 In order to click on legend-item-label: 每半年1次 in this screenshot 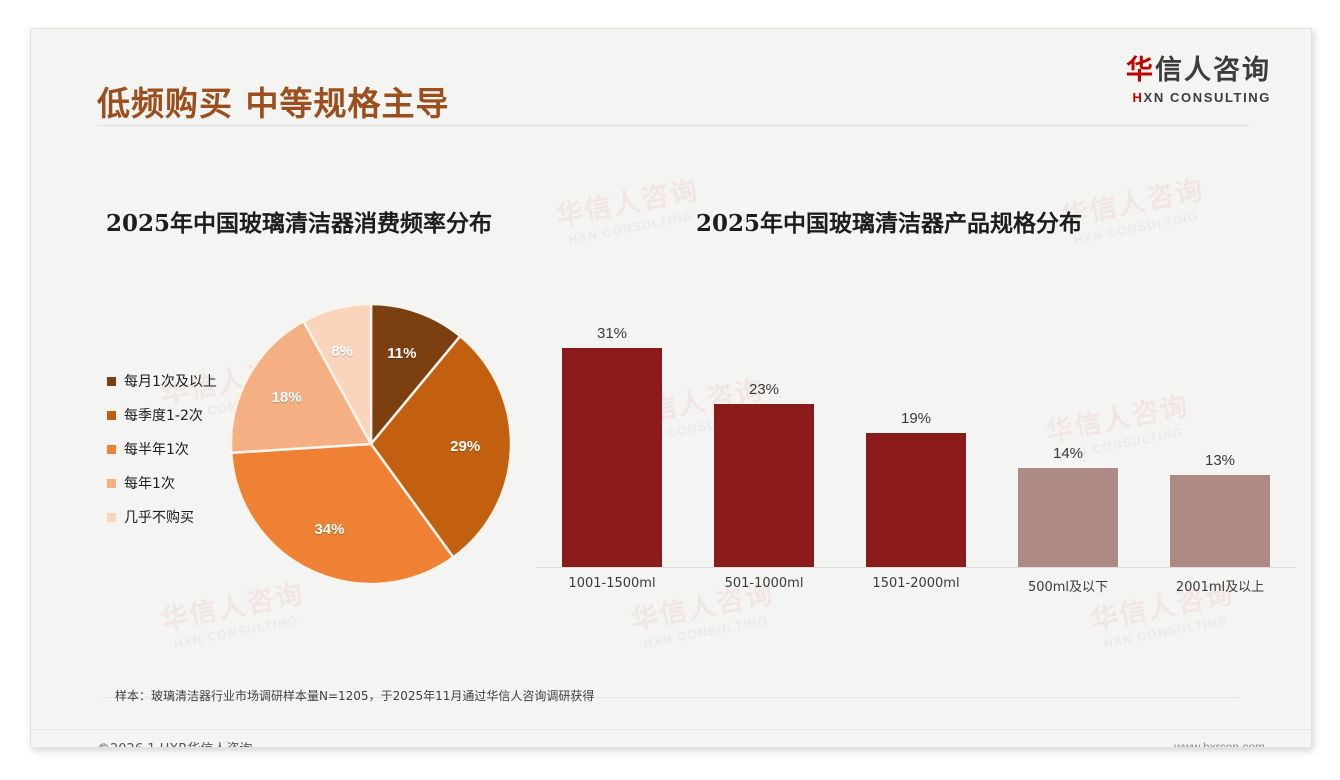, I will do `click(156, 450)`.